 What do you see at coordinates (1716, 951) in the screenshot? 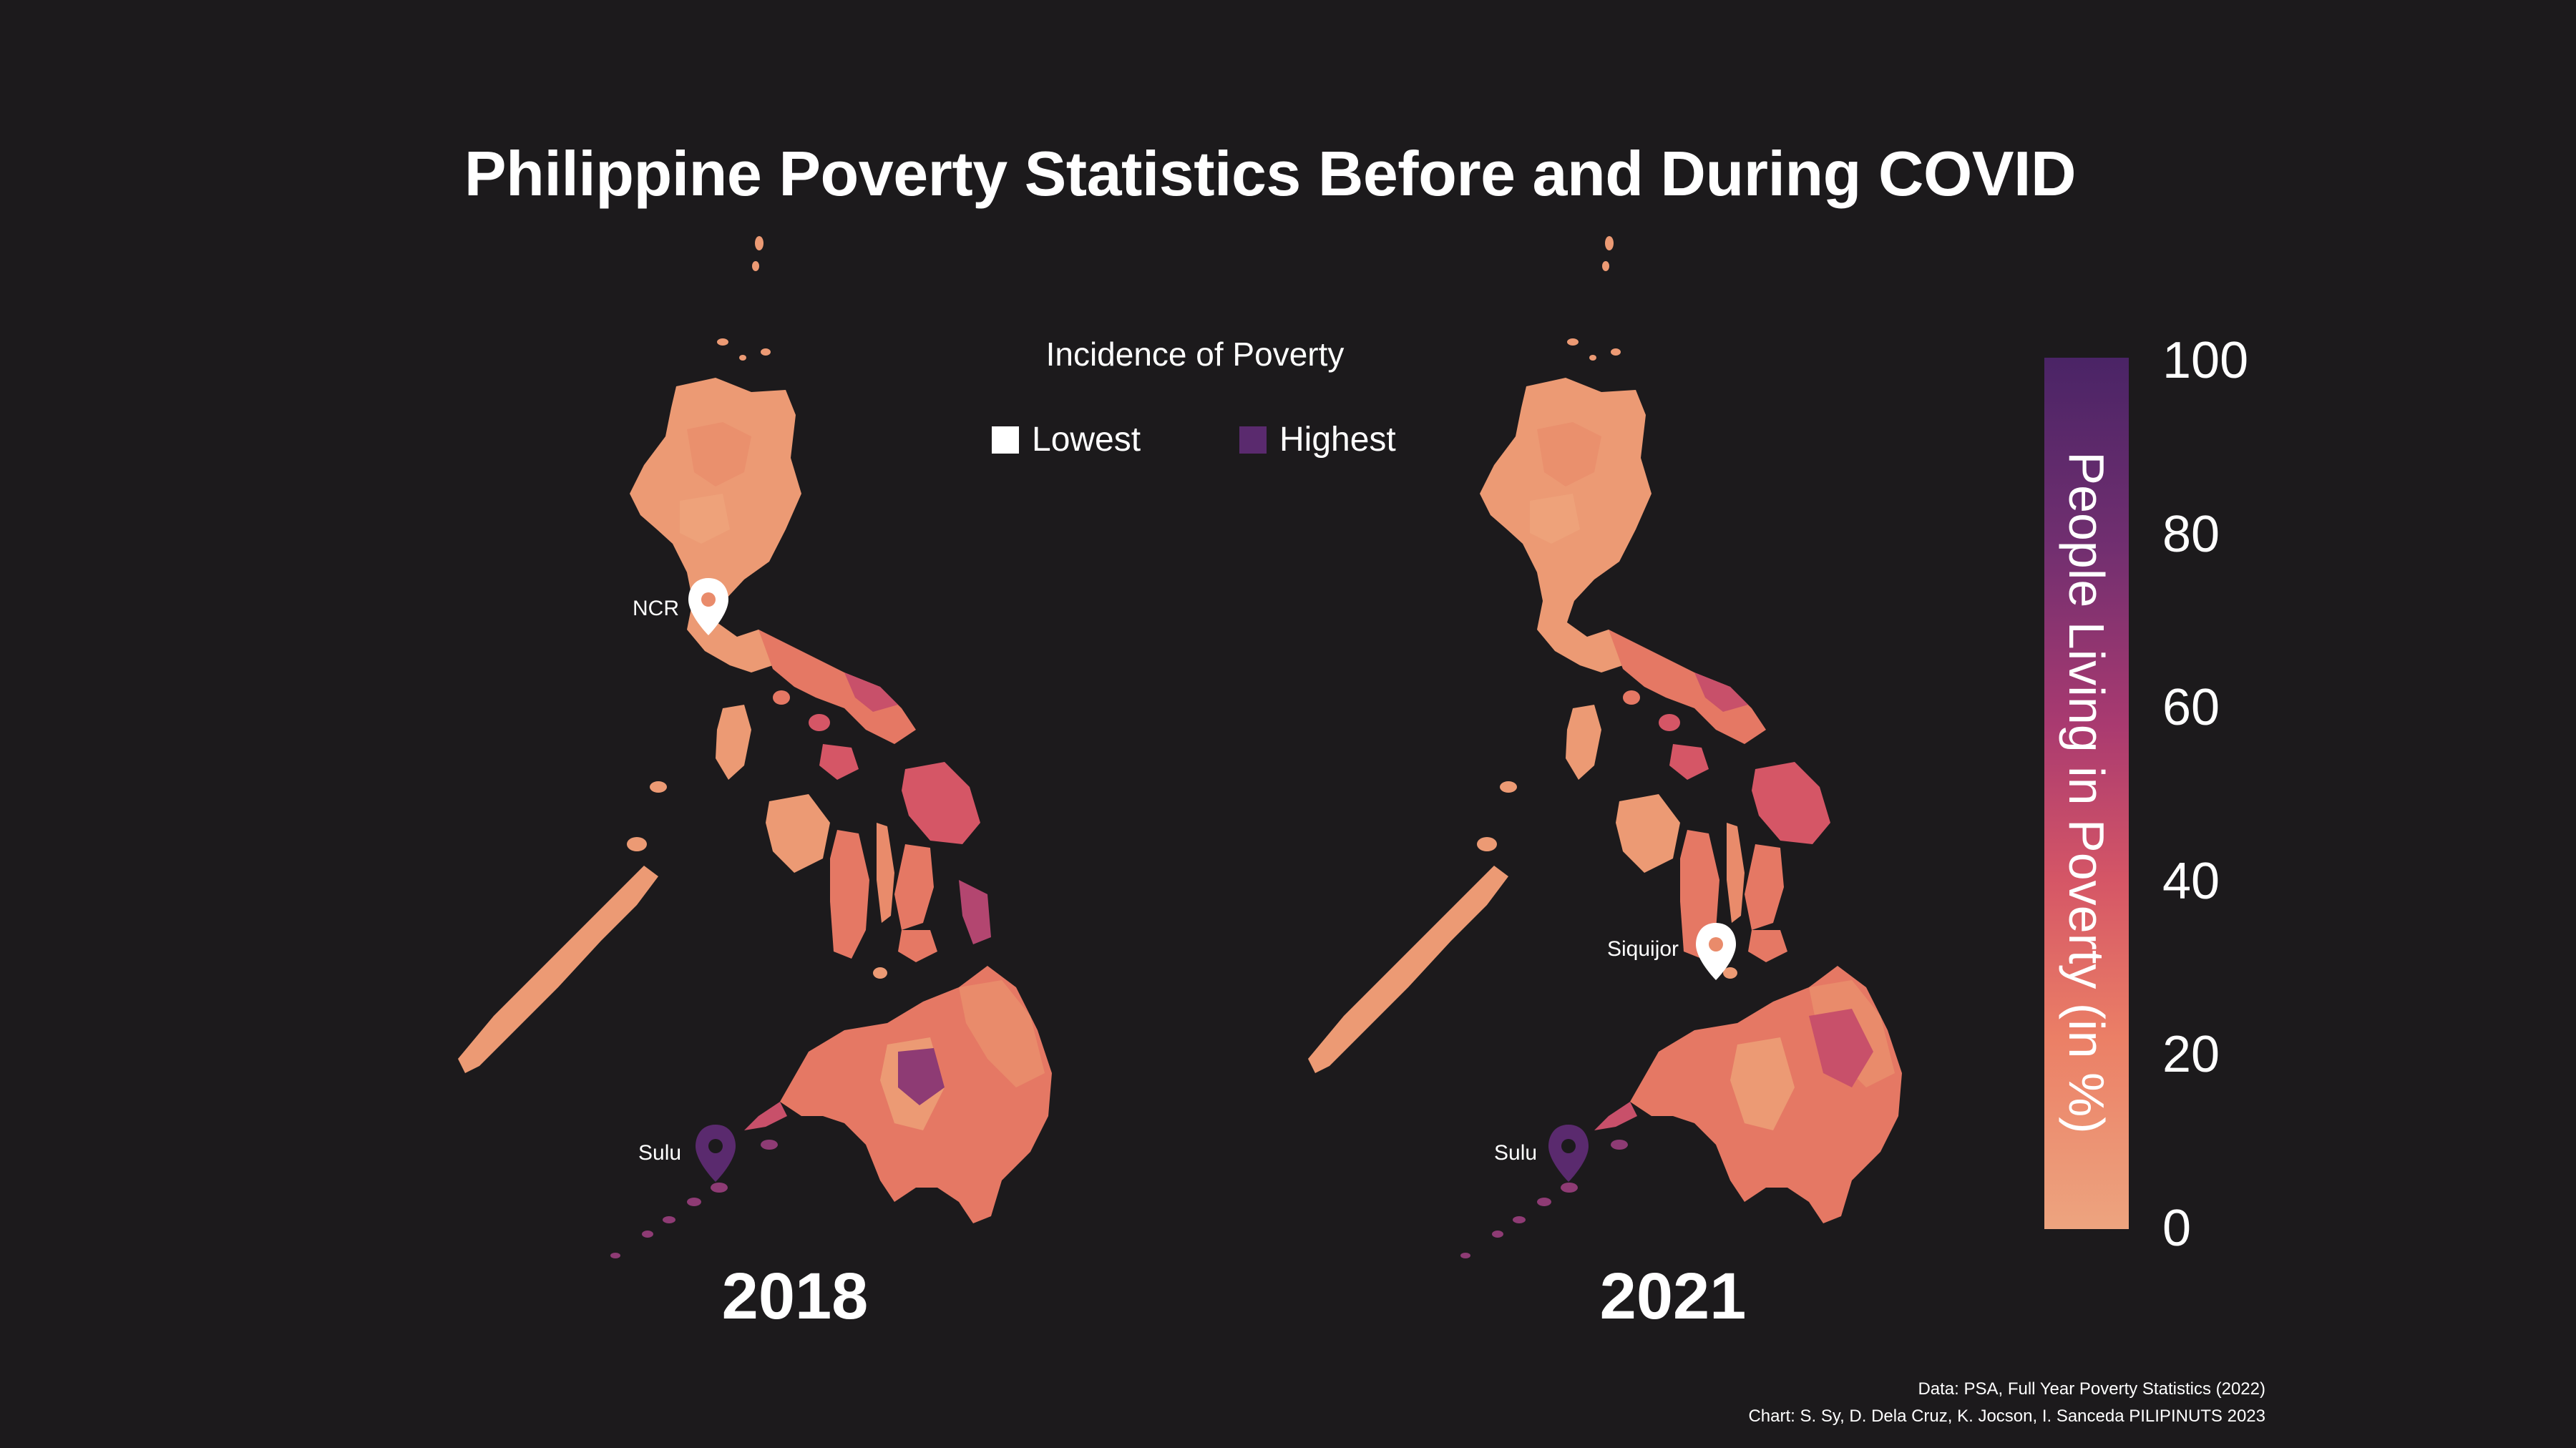
I see `siquijor-pin-icon` at bounding box center [1716, 951].